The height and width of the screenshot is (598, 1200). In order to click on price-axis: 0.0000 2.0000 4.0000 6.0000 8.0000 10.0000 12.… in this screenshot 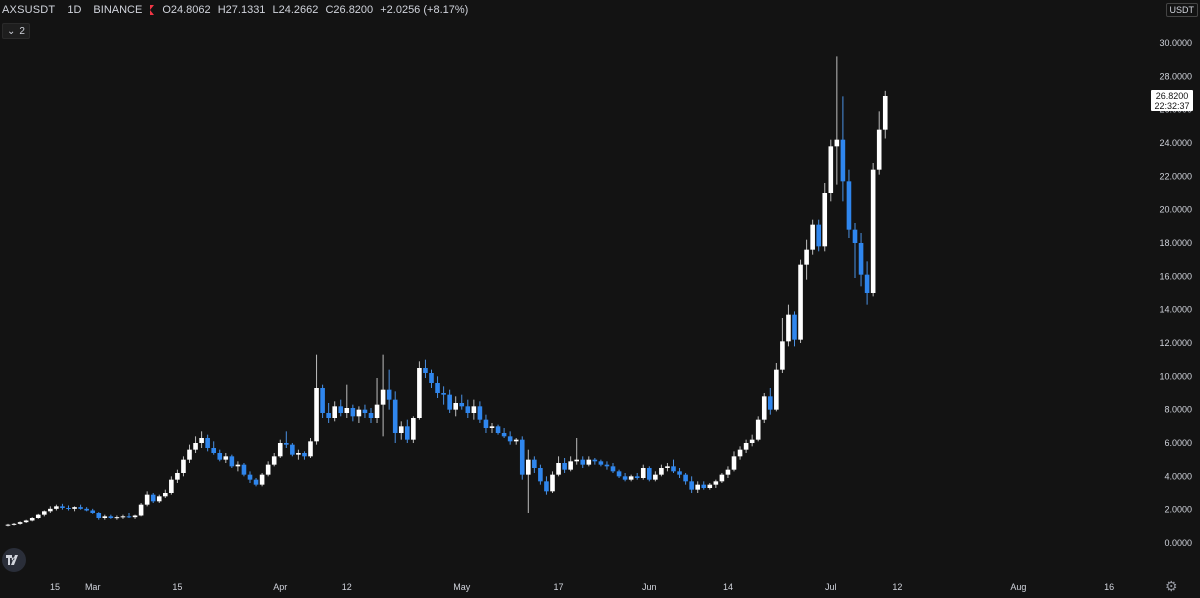, I will do `click(1175, 293)`.